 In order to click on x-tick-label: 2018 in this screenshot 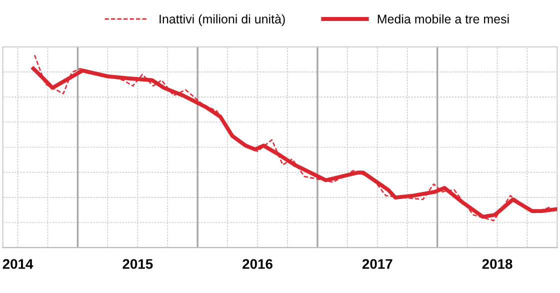, I will do `click(497, 264)`.